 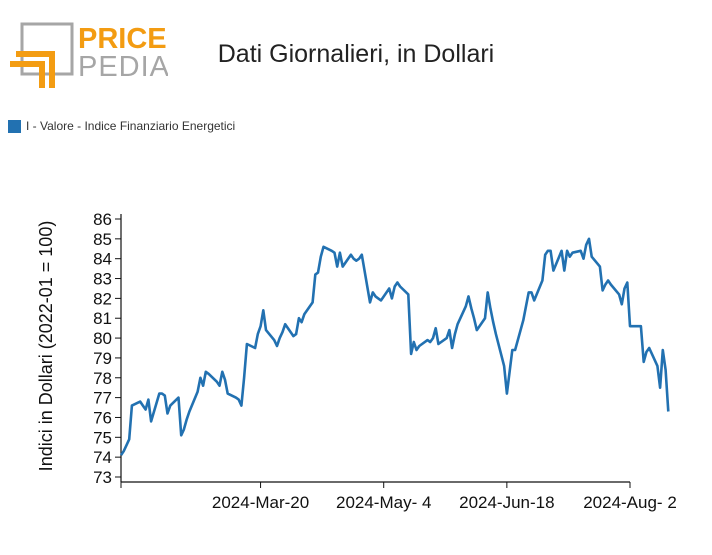 What do you see at coordinates (383, 502) in the screenshot?
I see `x-tick-label: 2024-May- 4` at bounding box center [383, 502].